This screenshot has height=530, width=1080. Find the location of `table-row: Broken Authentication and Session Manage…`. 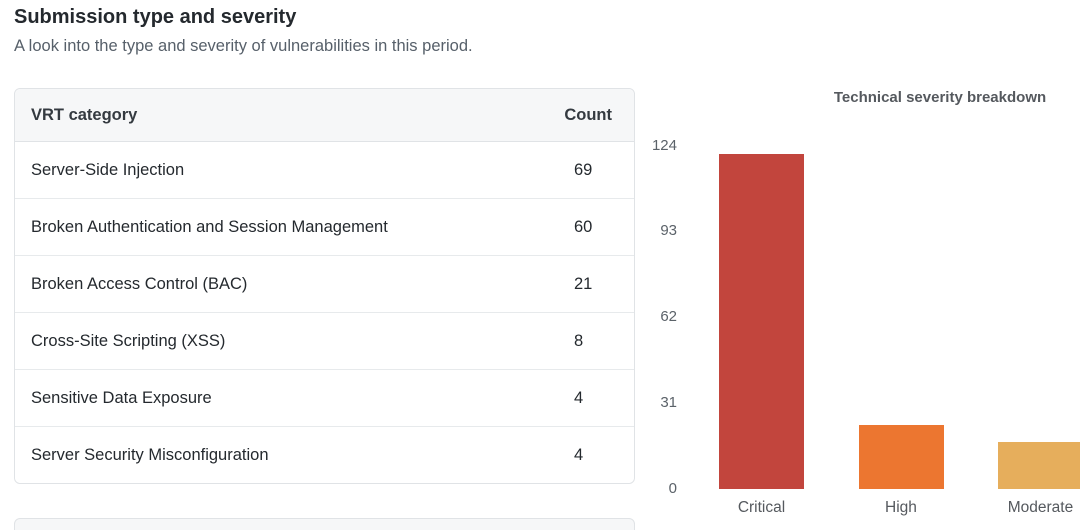

table-row: Broken Authentication and Session Manage… is located at coordinates (324, 227).